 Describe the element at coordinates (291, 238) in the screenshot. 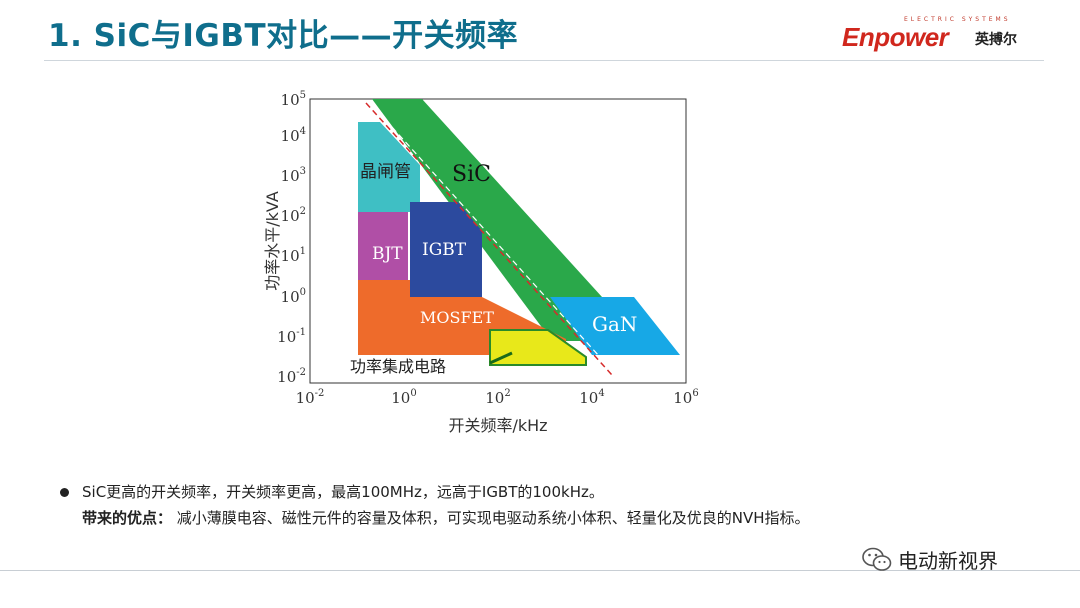

I see `y-tick-labels: 10⁻² 10⁻¹ 10⁰ 10¹ 10² 10³ 10⁴ 10⁵` at that location.